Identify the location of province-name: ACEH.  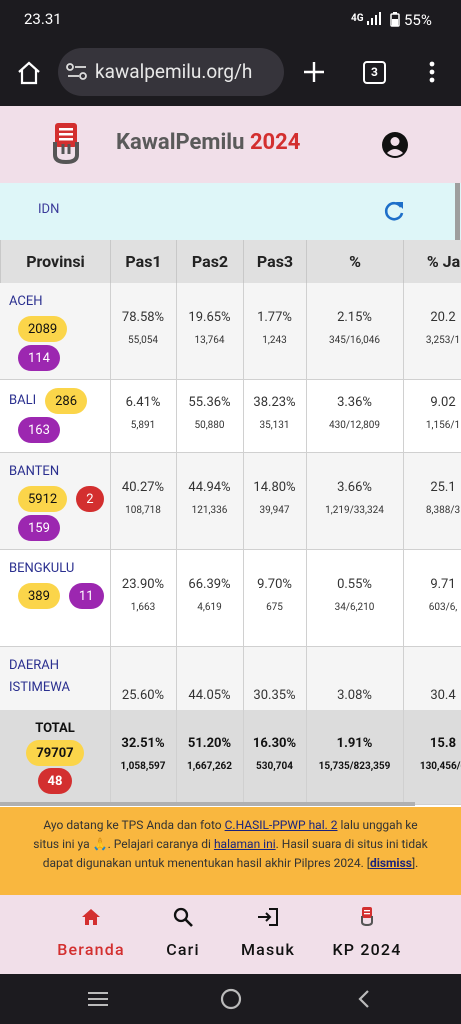
(26, 301).